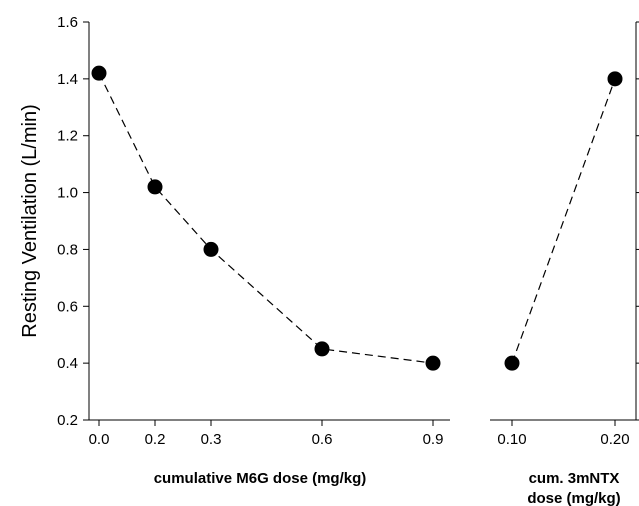  What do you see at coordinates (67, 249) in the screenshot?
I see `y-tick-label: 0.8` at bounding box center [67, 249].